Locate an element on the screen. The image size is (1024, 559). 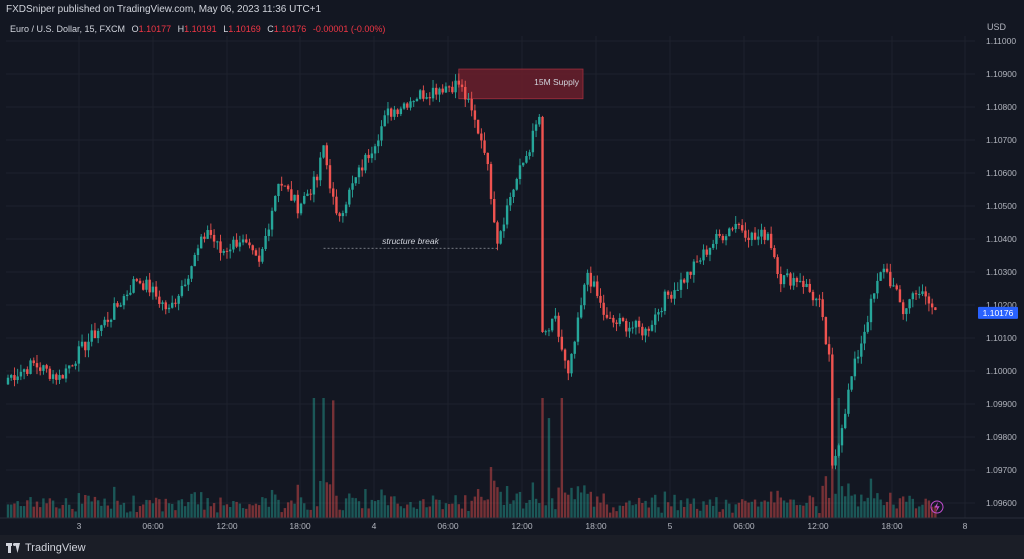
symbol-title: Euro / U.S. Dollar, 15, FXCM is located at coordinates (68, 29).